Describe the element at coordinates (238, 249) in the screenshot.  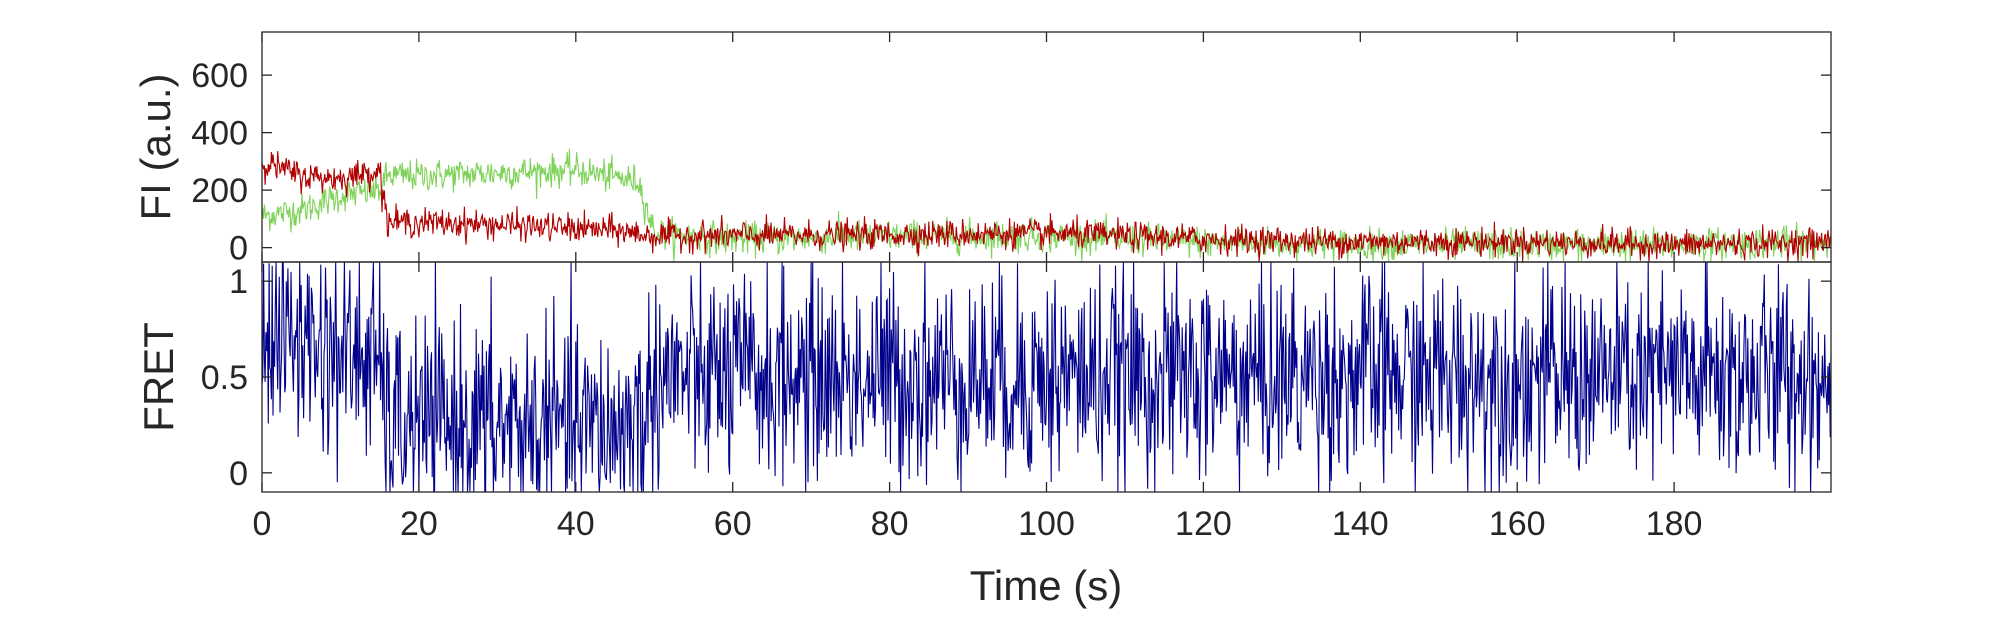
I see `intensity-y-tick-label: 0` at that location.